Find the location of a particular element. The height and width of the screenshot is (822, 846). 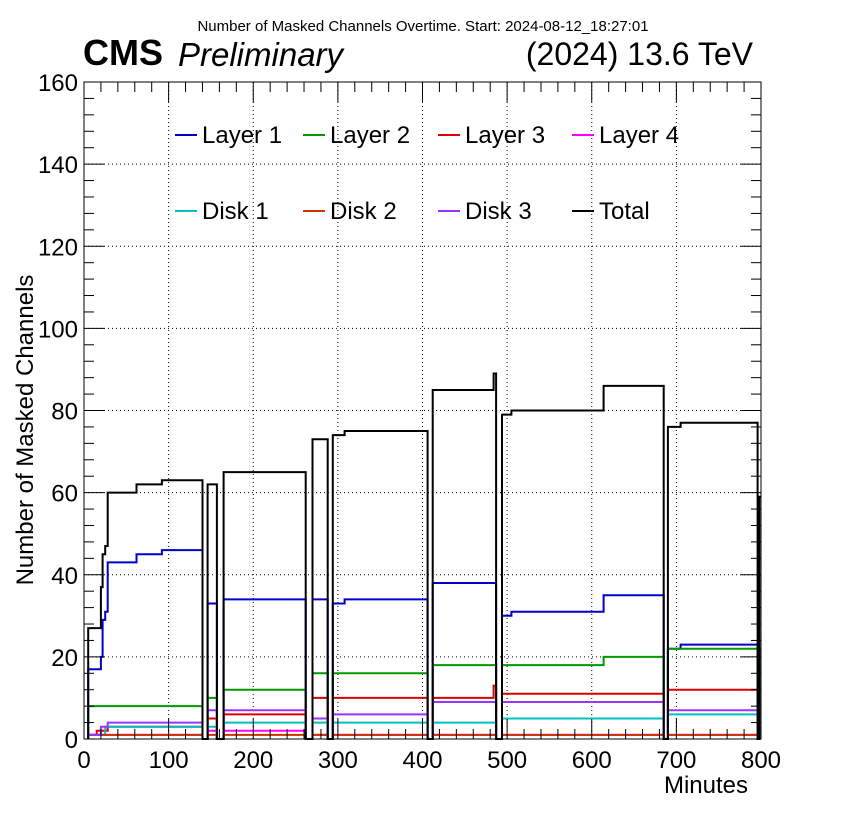

legend-label-disk-3: Disk 3 is located at coordinates (498, 211).